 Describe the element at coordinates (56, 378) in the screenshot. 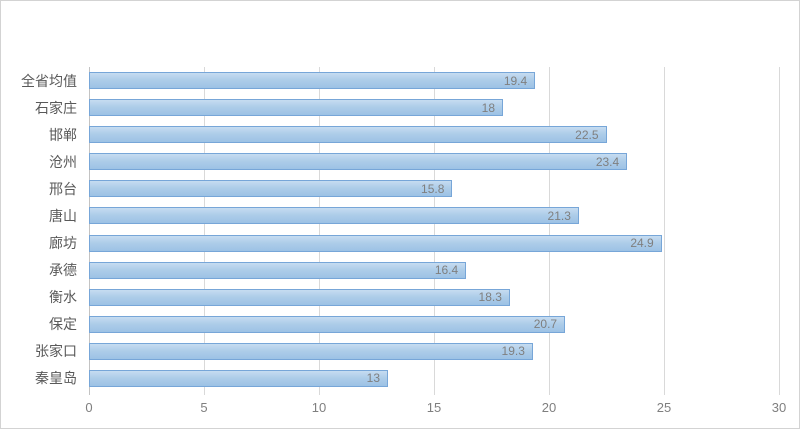

I see `category-label: 秦皇岛` at that location.